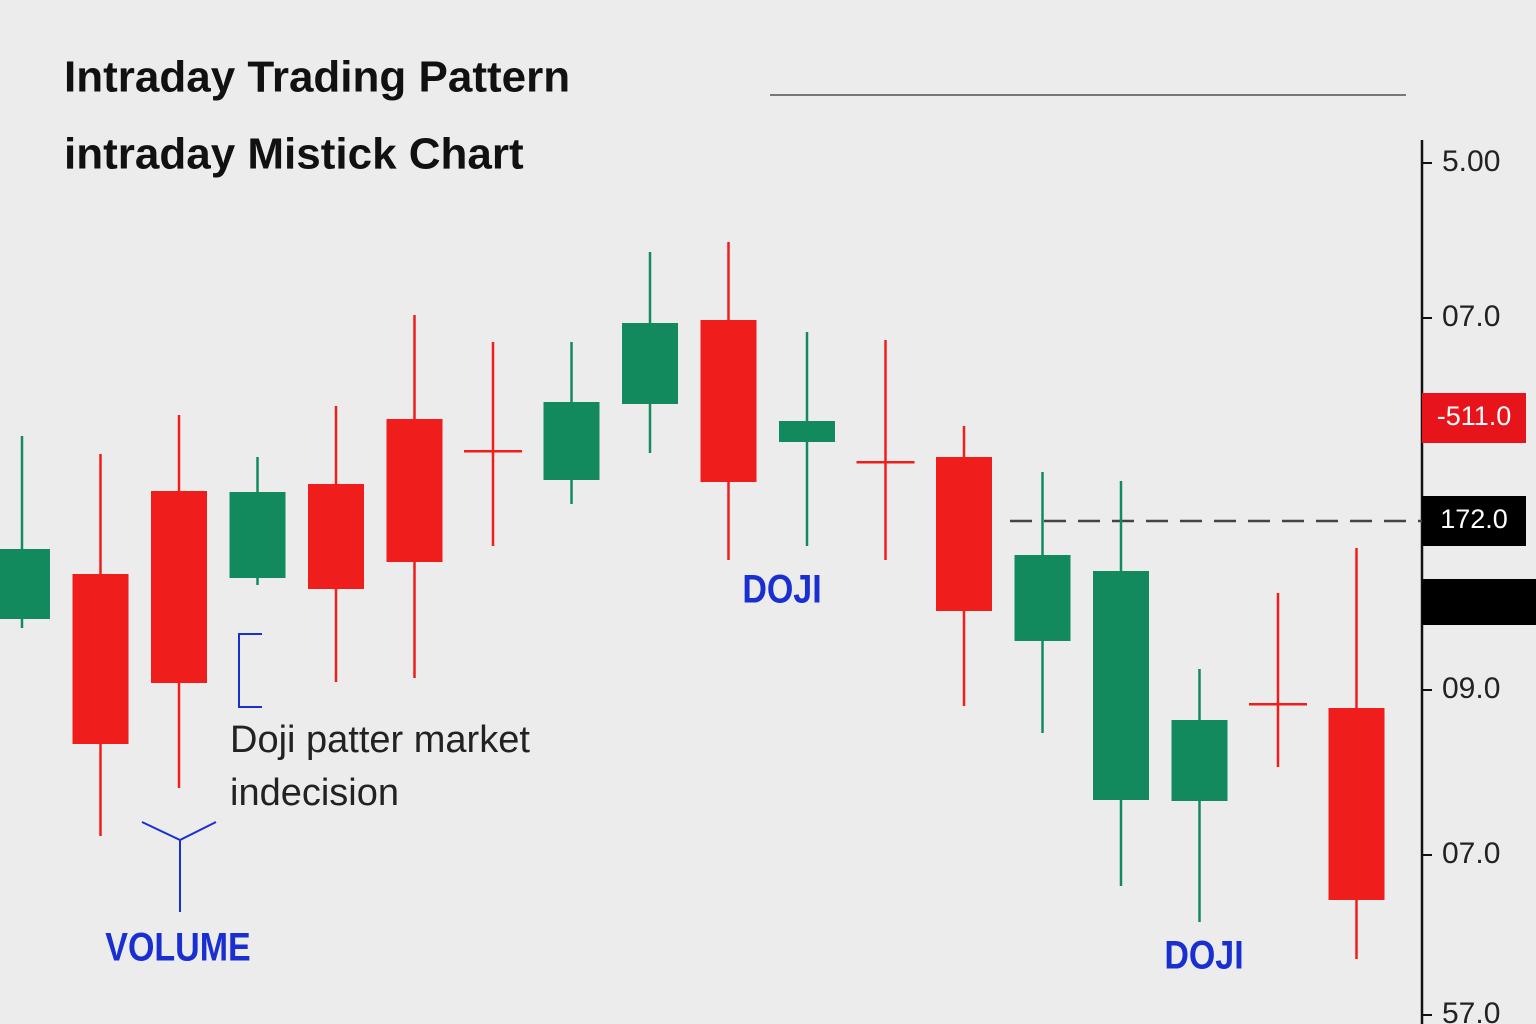 This screenshot has width=1536, height=1024. Describe the element at coordinates (179, 866) in the screenshot. I see `volume-pointer` at that location.